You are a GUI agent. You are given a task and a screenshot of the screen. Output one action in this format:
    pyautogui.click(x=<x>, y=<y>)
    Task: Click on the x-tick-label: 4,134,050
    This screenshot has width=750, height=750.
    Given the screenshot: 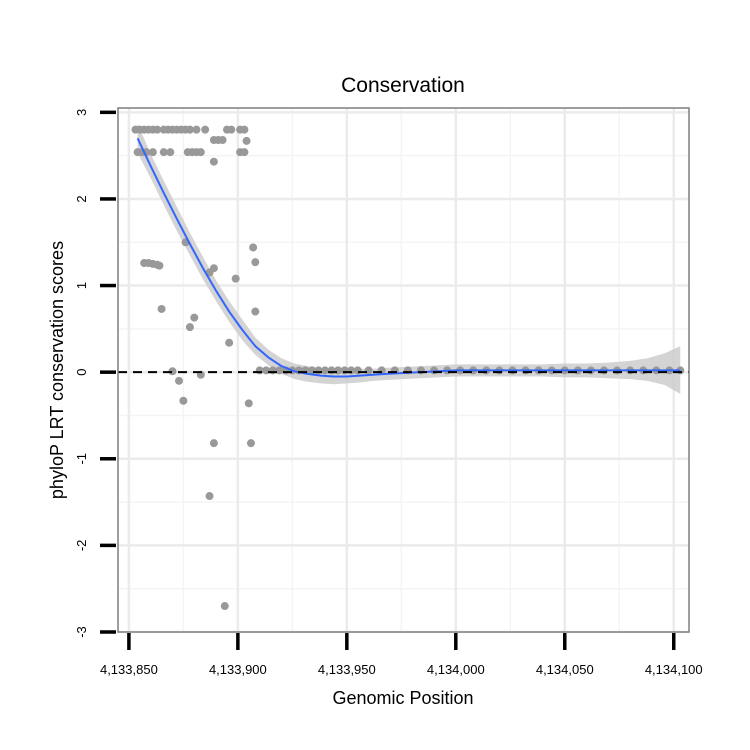 What is the action you would take?
    pyautogui.click(x=565, y=669)
    